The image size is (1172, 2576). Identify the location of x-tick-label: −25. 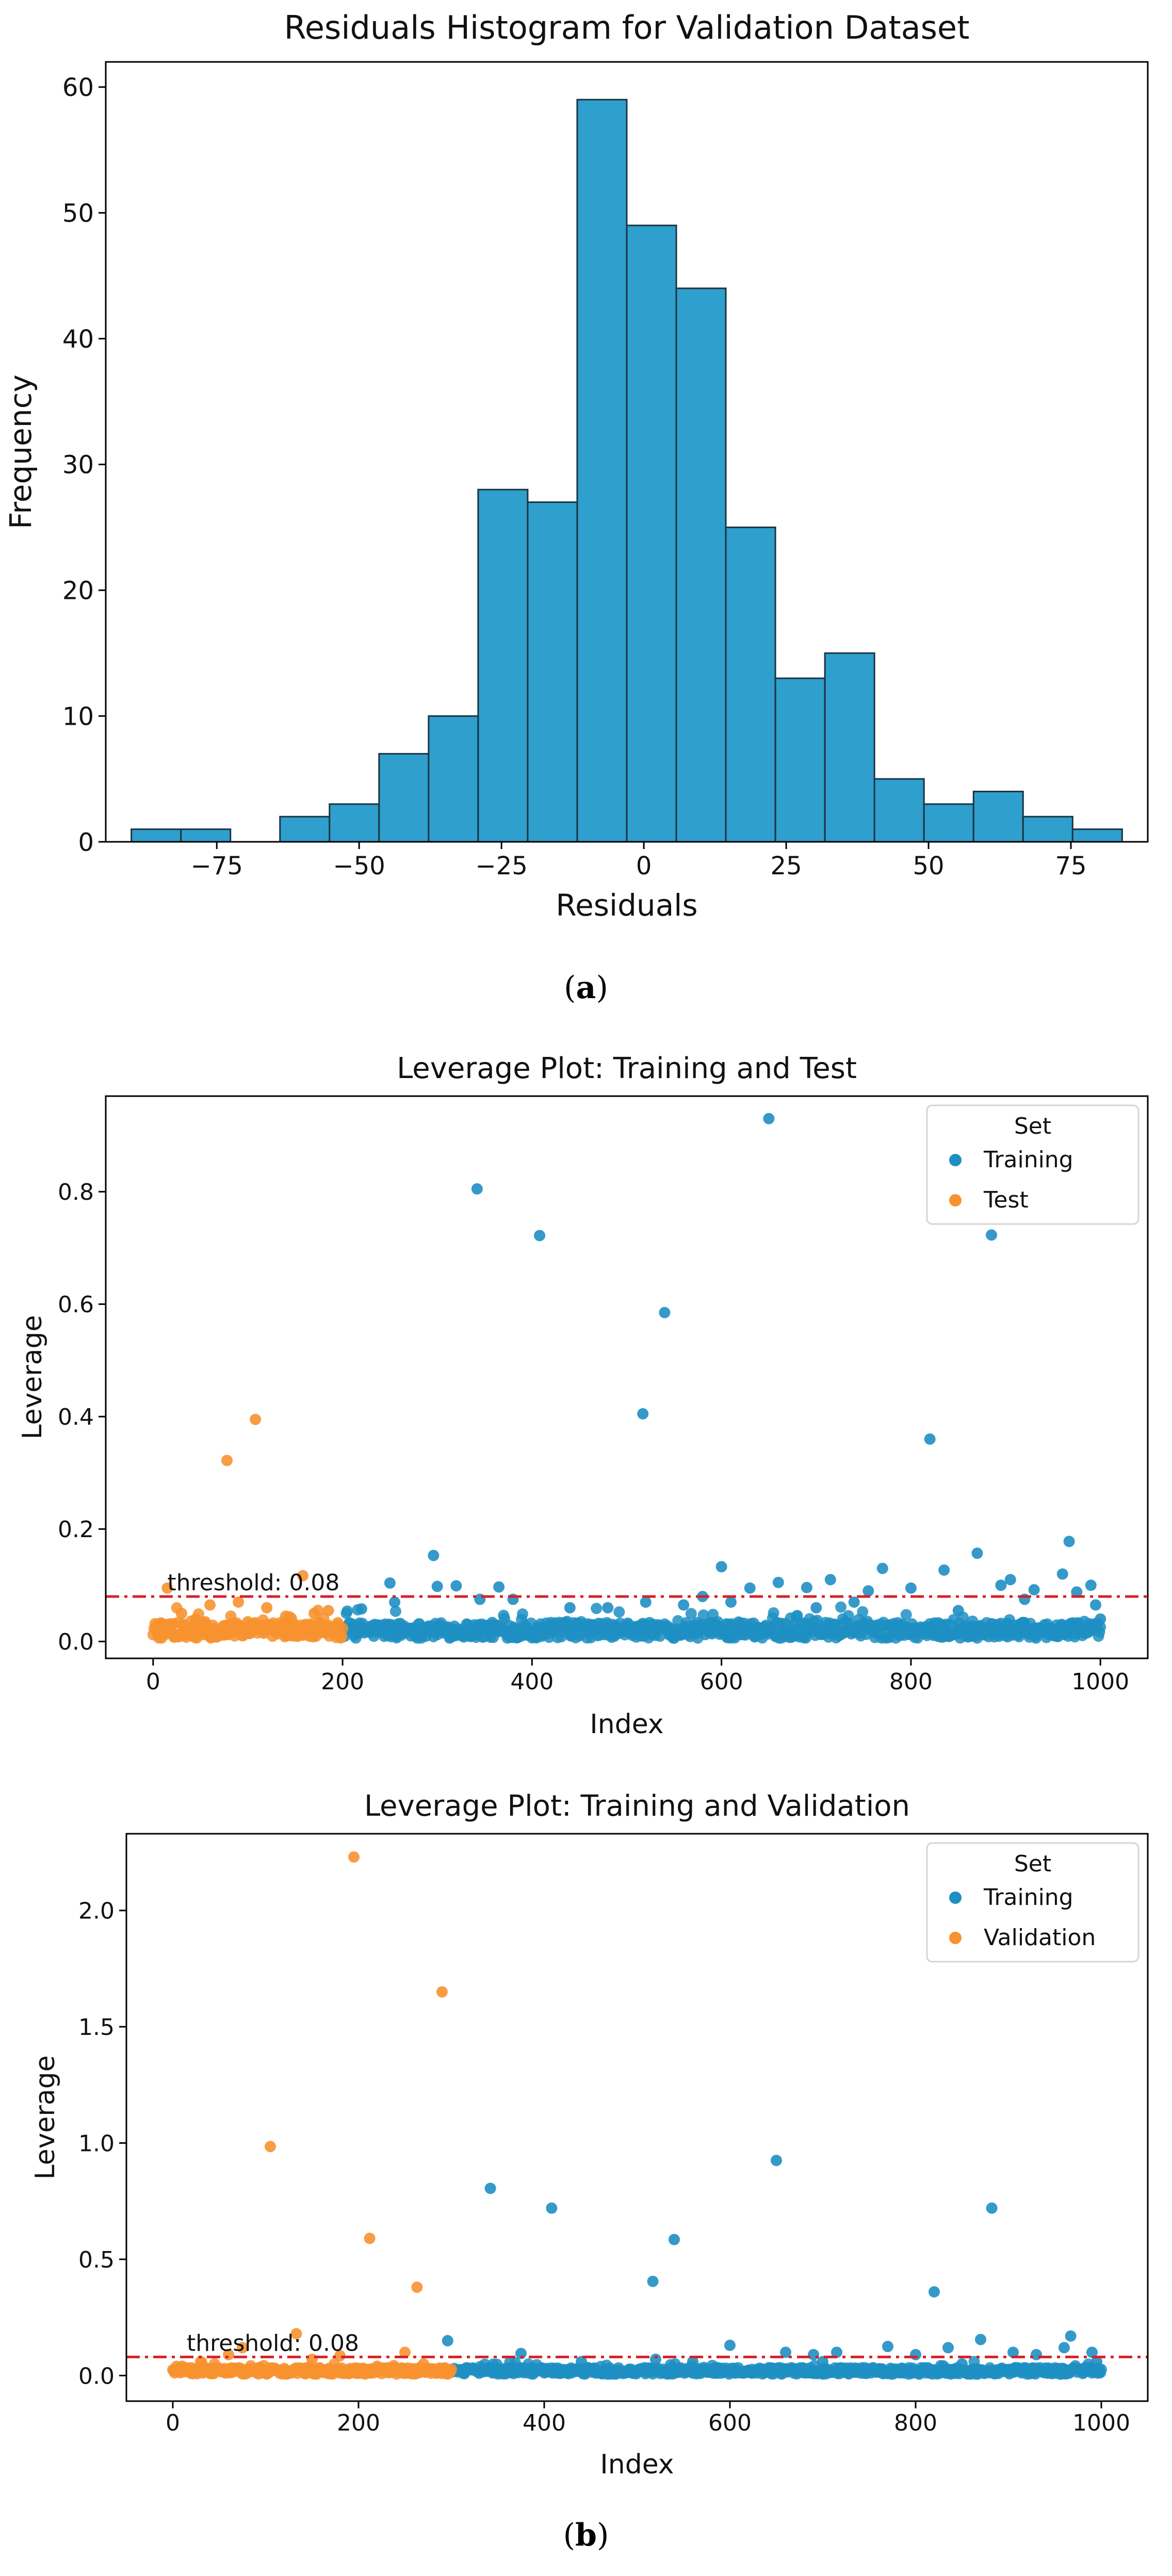
(502, 867).